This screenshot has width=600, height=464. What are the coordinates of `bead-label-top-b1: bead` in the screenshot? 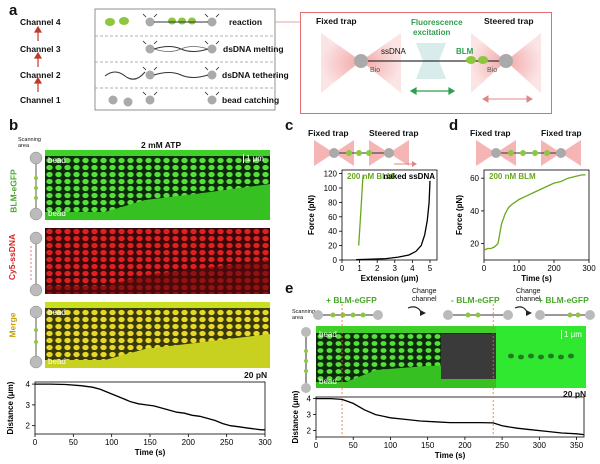 It's located at (57, 160).